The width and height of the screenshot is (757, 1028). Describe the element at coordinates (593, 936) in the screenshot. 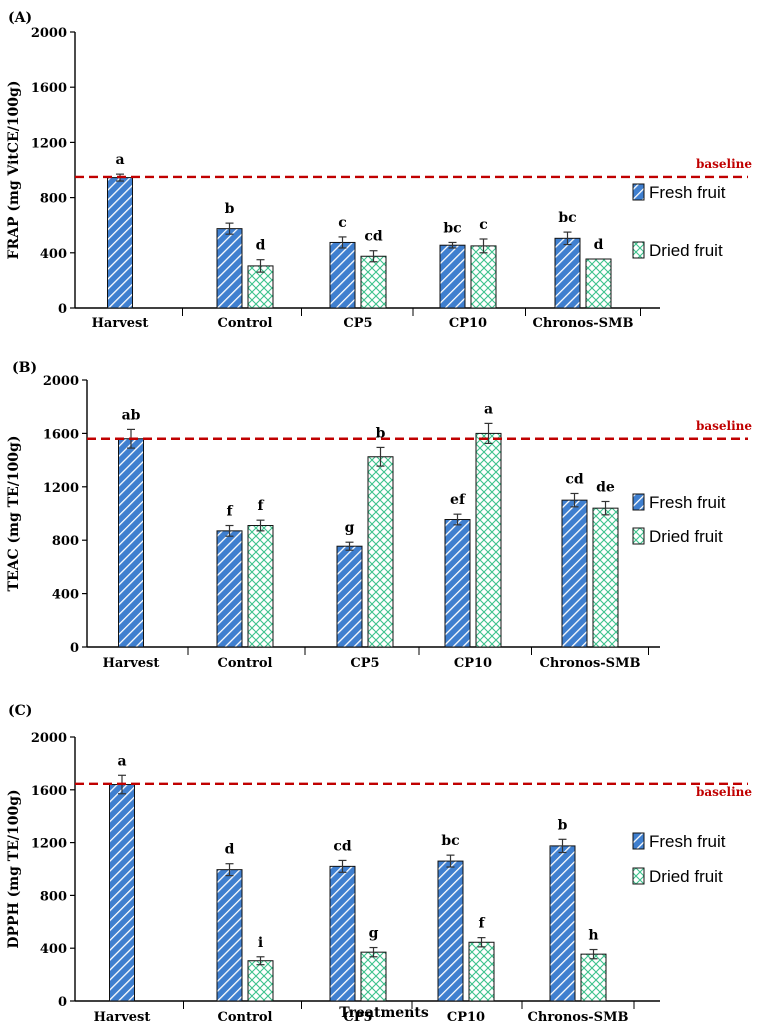

I see `significance-letter: h` at that location.